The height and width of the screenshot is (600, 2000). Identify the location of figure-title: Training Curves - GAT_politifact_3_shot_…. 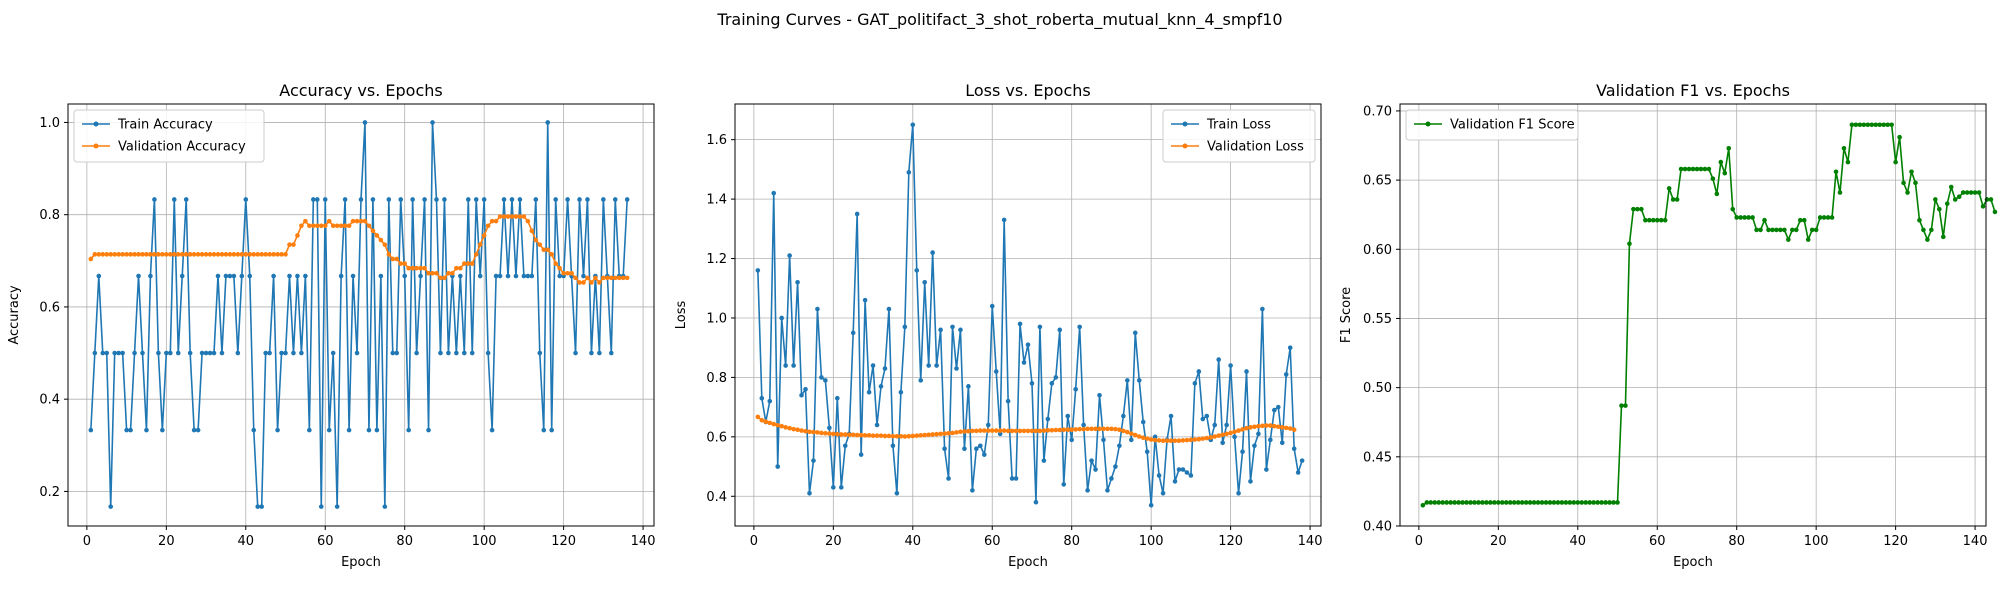
(999, 20).